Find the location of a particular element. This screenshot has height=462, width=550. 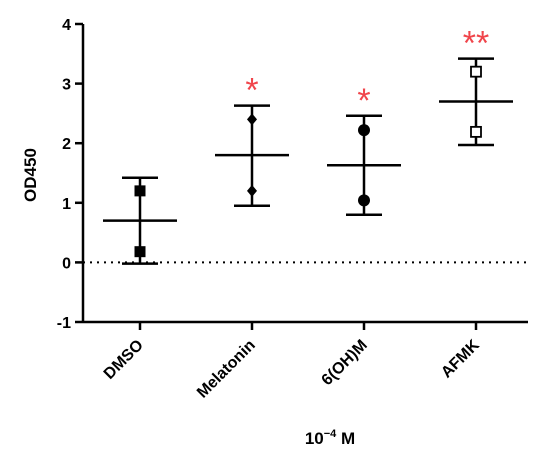

y-tick-label: 0 is located at coordinates (66, 263).